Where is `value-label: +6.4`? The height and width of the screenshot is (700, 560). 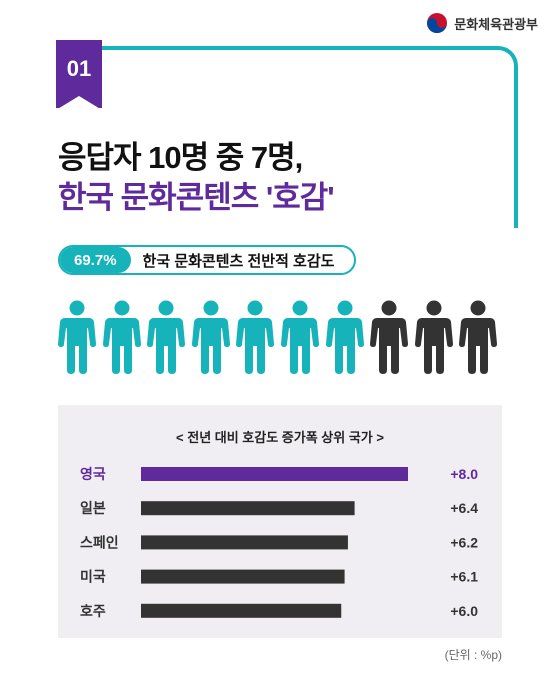 value-label: +6.4 is located at coordinates (464, 508).